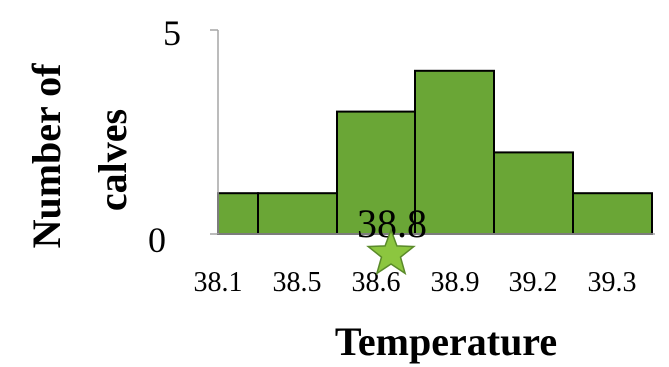  I want to click on x-axis-label: Temperature, so click(446, 341).